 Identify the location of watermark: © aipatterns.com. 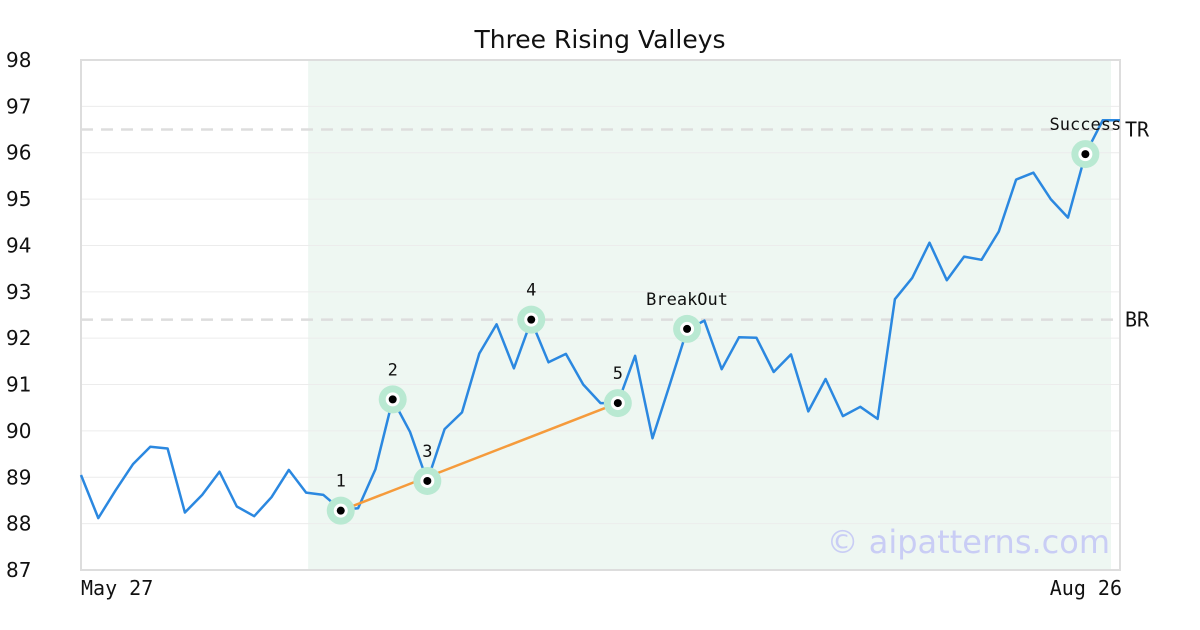
(968, 542).